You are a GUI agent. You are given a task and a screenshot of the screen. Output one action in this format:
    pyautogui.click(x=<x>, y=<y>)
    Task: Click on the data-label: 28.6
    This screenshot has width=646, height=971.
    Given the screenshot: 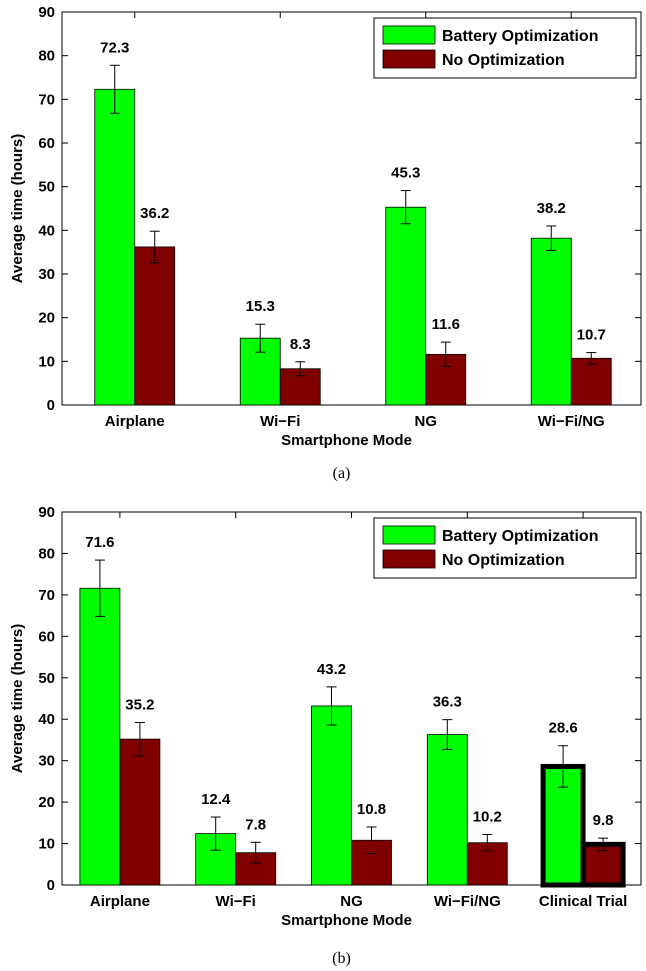 What is the action you would take?
    pyautogui.click(x=562, y=728)
    